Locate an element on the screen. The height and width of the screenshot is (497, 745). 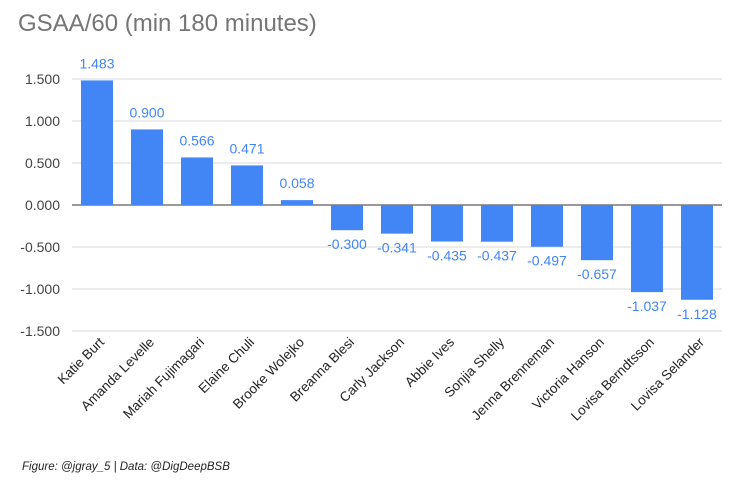
data-label: -0.497 is located at coordinates (547, 261).